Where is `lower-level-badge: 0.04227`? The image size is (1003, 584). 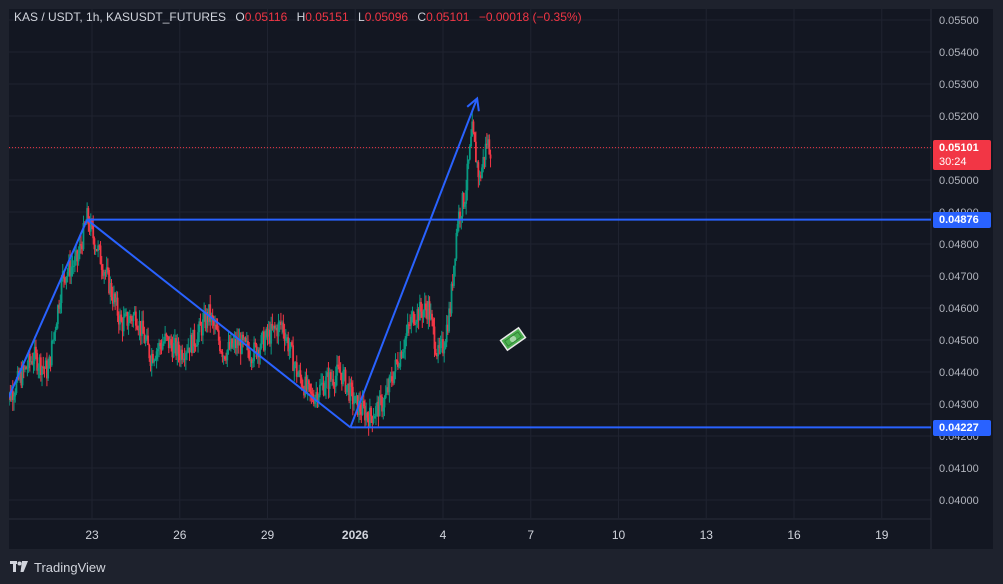 lower-level-badge: 0.04227 is located at coordinates (962, 428).